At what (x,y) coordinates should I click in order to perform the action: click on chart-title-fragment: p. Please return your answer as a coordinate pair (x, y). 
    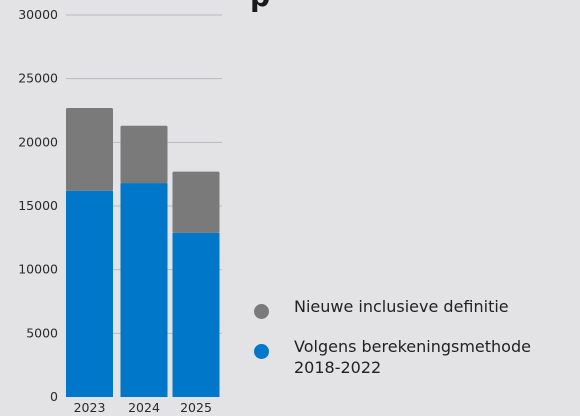
    Looking at the image, I should click on (280, 6).